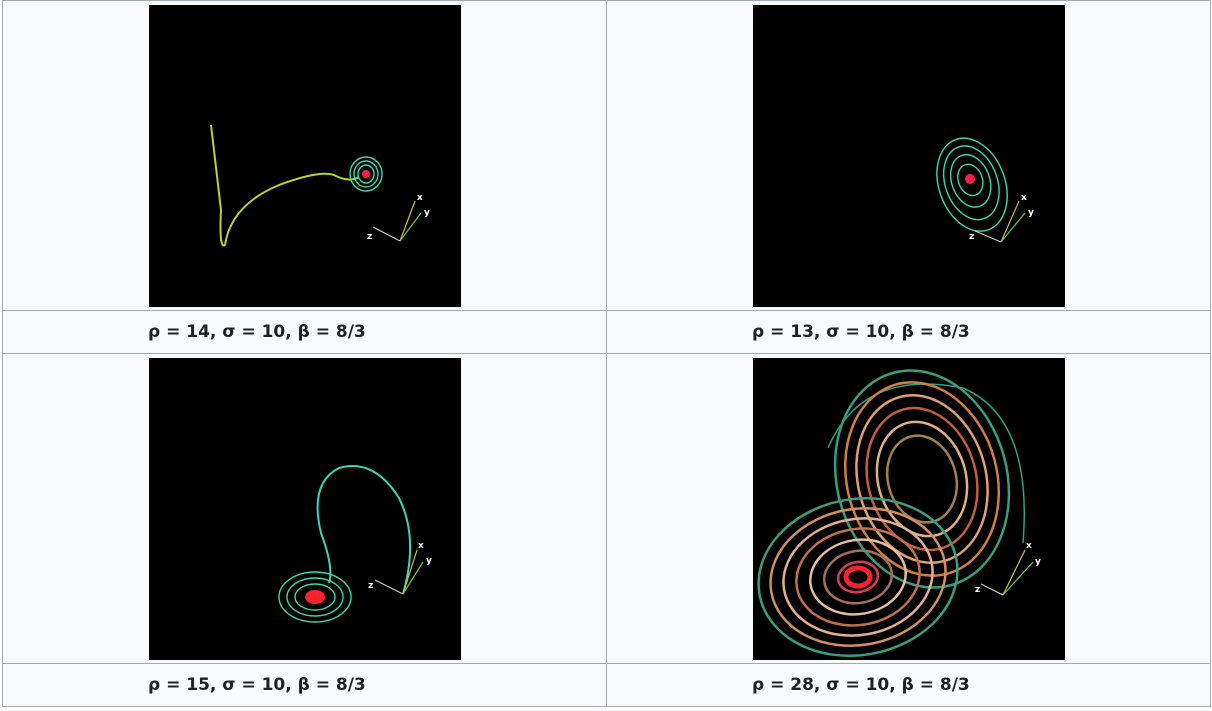 This screenshot has height=711, width=1212. I want to click on caption: ρ = 15, σ = 10, β = 8/3, so click(304, 685).